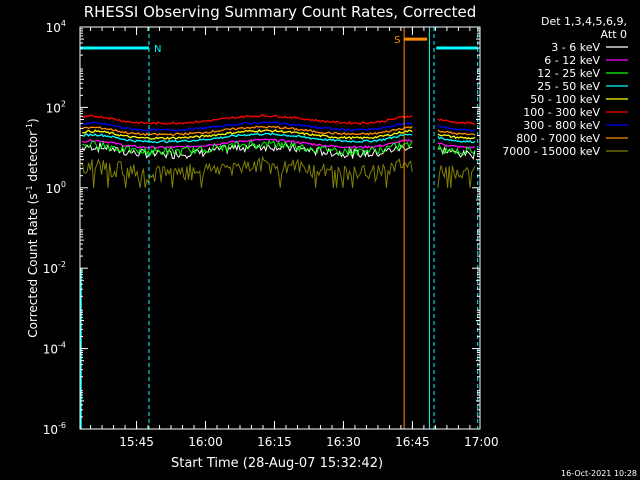  What do you see at coordinates (614, 34) in the screenshot?
I see `legend-header: Att 0` at bounding box center [614, 34].